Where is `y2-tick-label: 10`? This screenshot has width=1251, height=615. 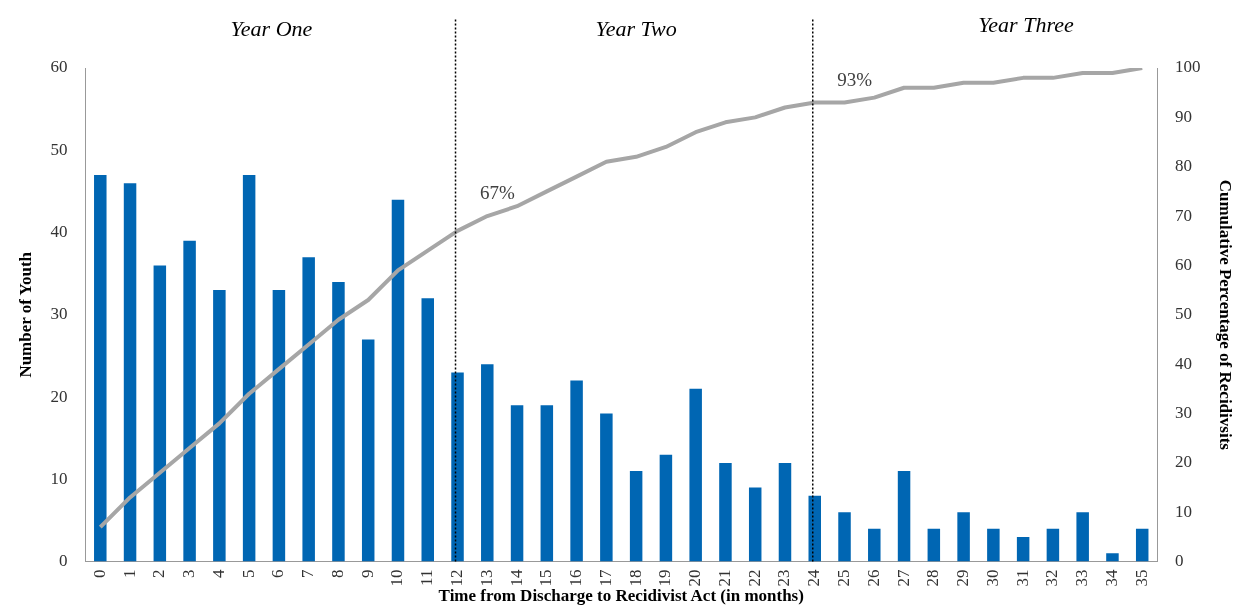
y2-tick-label: 10 is located at coordinates (1184, 511).